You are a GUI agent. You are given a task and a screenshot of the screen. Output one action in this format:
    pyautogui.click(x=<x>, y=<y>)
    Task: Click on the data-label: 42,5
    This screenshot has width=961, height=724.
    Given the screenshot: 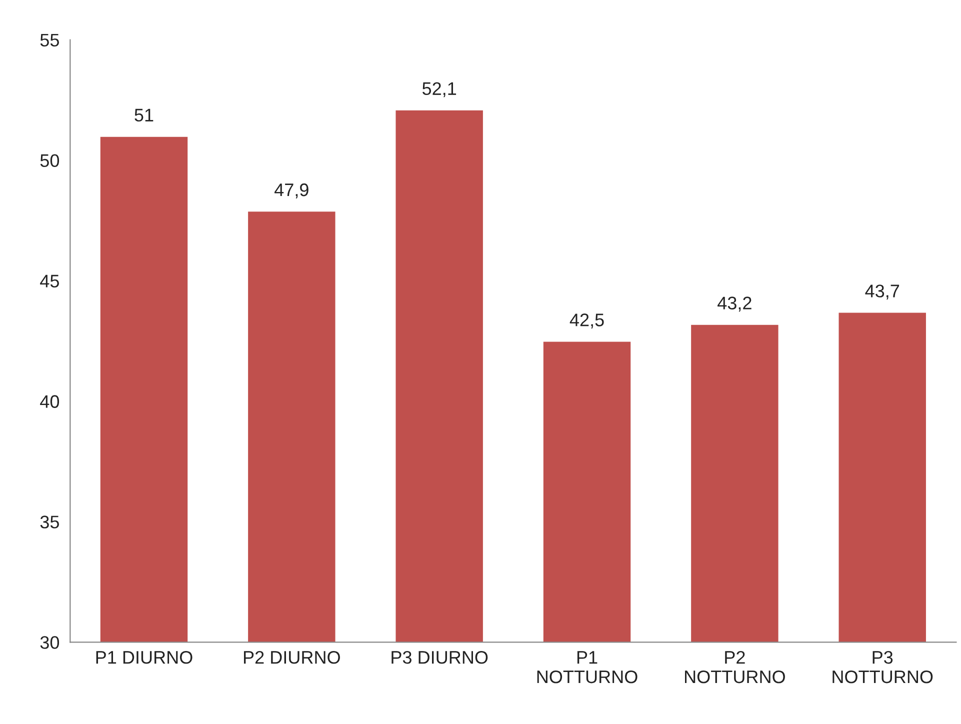 What is the action you would take?
    pyautogui.click(x=587, y=321)
    